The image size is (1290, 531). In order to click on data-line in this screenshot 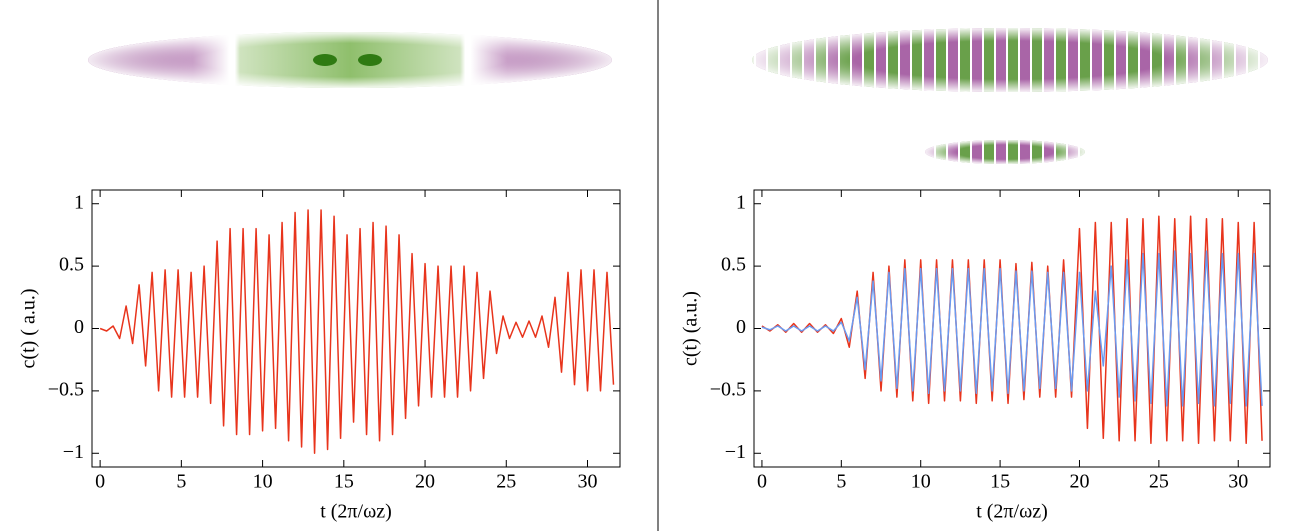, I will do `click(1012, 328)`.